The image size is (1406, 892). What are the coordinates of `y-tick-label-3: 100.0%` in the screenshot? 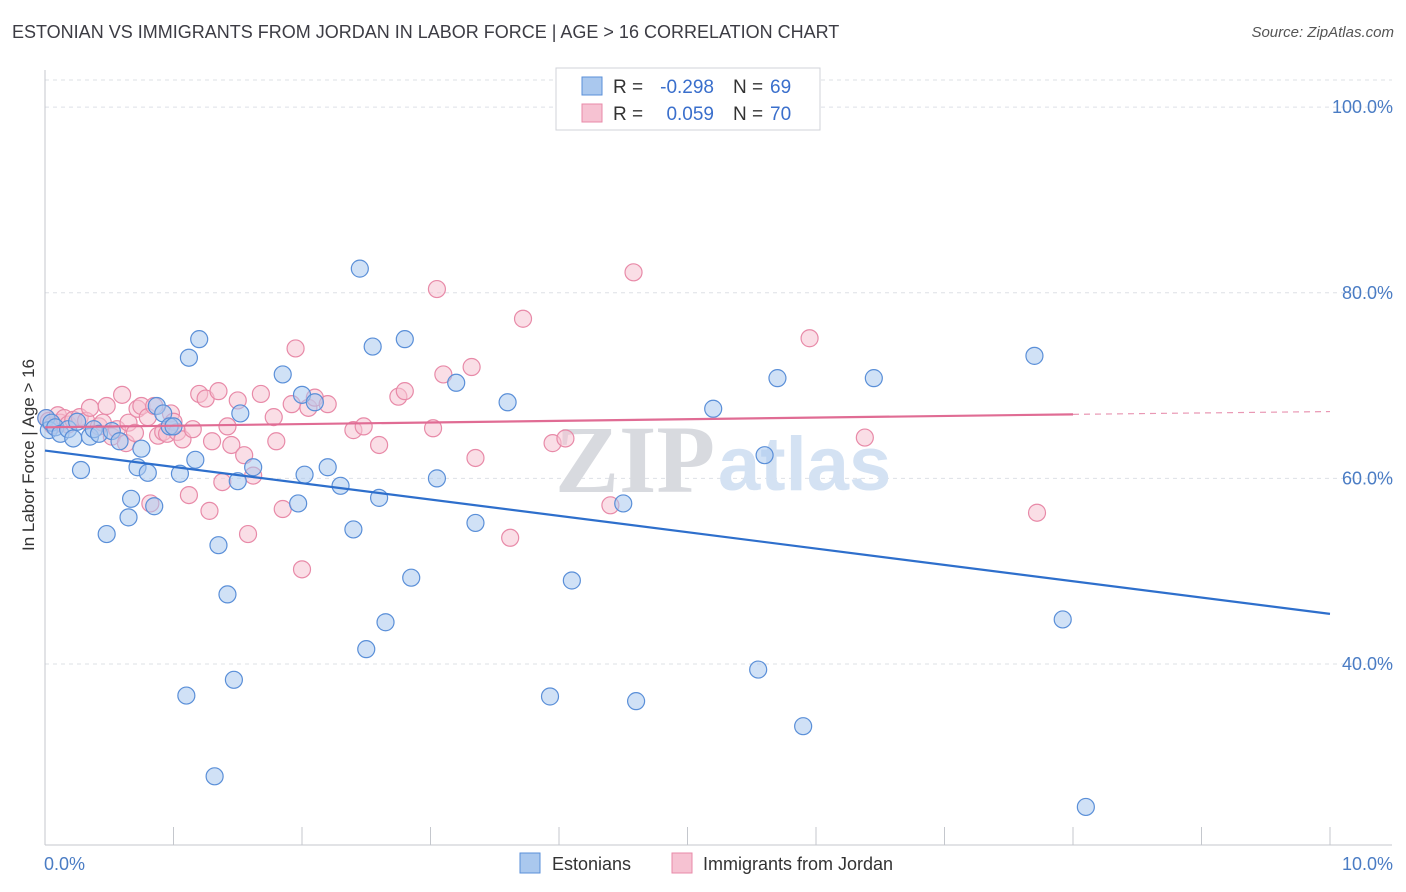 It's located at (1362, 107).